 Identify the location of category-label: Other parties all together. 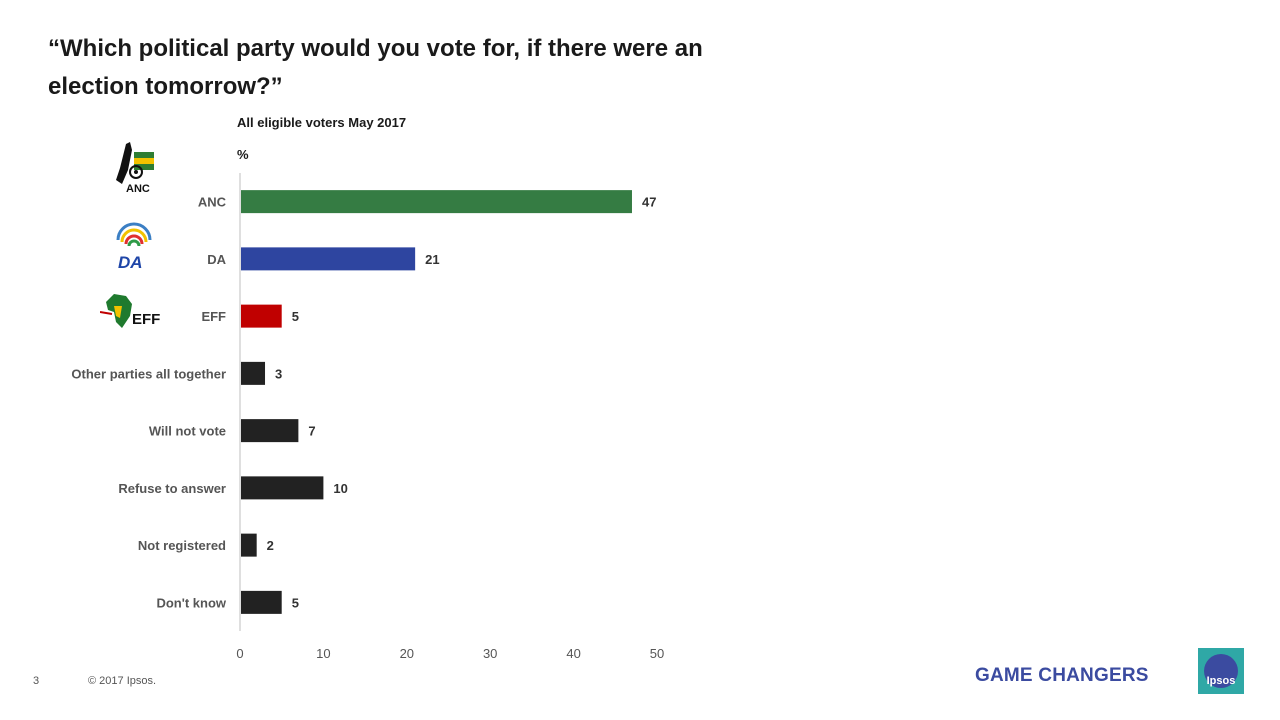
(148, 373).